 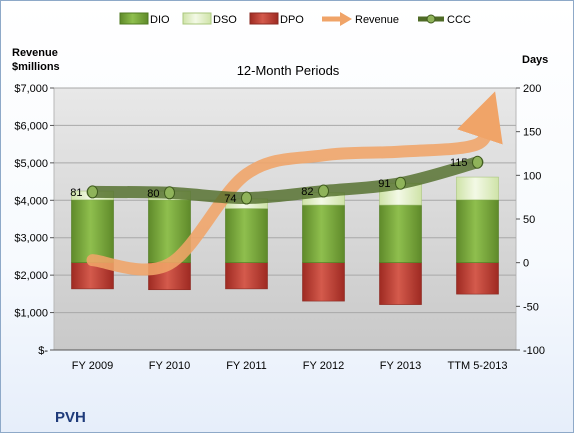 I want to click on chart-title: 12-Month Periods, so click(x=288, y=70).